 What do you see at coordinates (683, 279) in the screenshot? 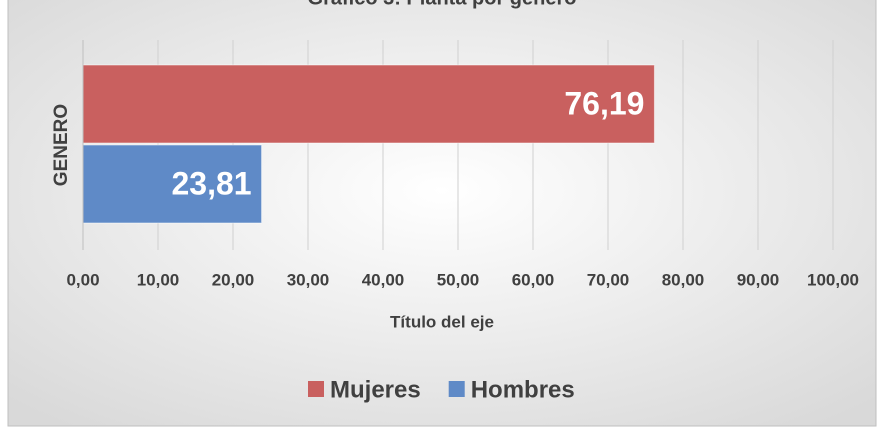
I see `x-tick-label: 80,00` at bounding box center [683, 279].